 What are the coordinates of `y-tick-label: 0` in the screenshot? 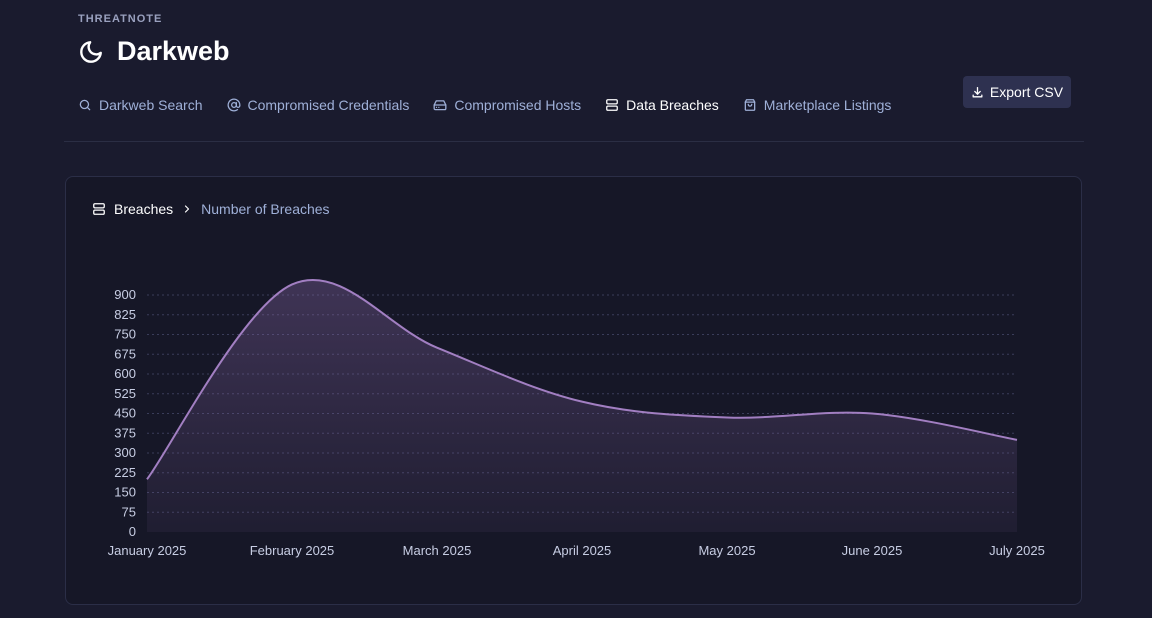 It's located at (132, 531).